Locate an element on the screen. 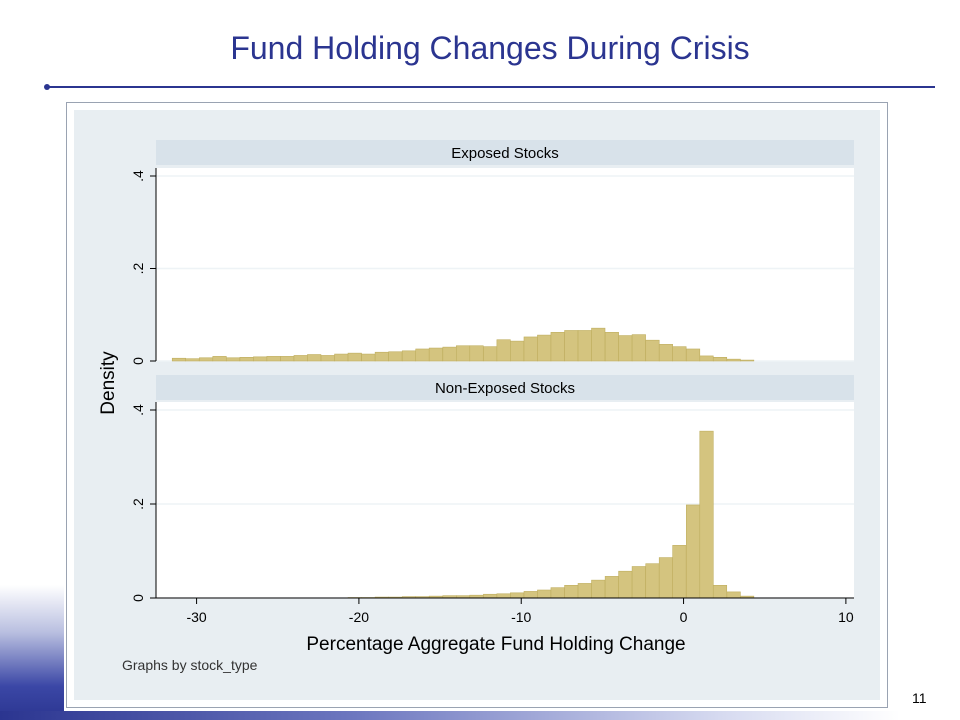 This screenshot has height=720, width=960. x-axis-label: Percentage Aggregate Fund Holding Change is located at coordinates (495, 644).